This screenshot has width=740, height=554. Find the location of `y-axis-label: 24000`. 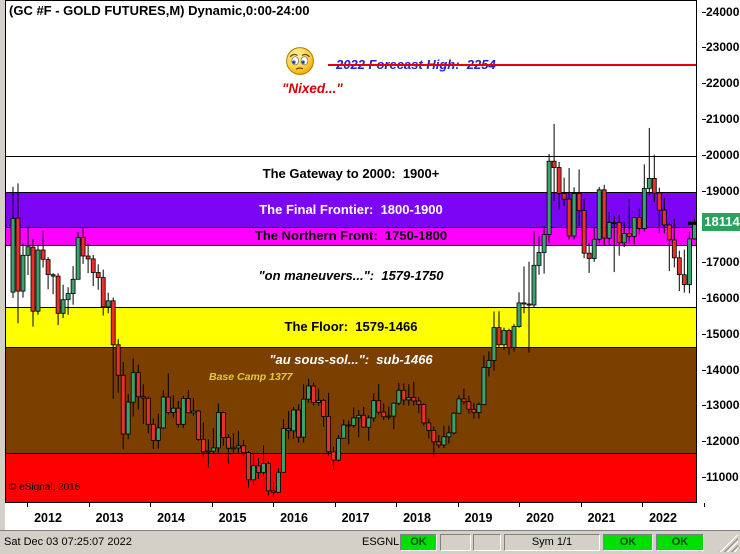

y-axis-label: 24000 is located at coordinates (723, 12).